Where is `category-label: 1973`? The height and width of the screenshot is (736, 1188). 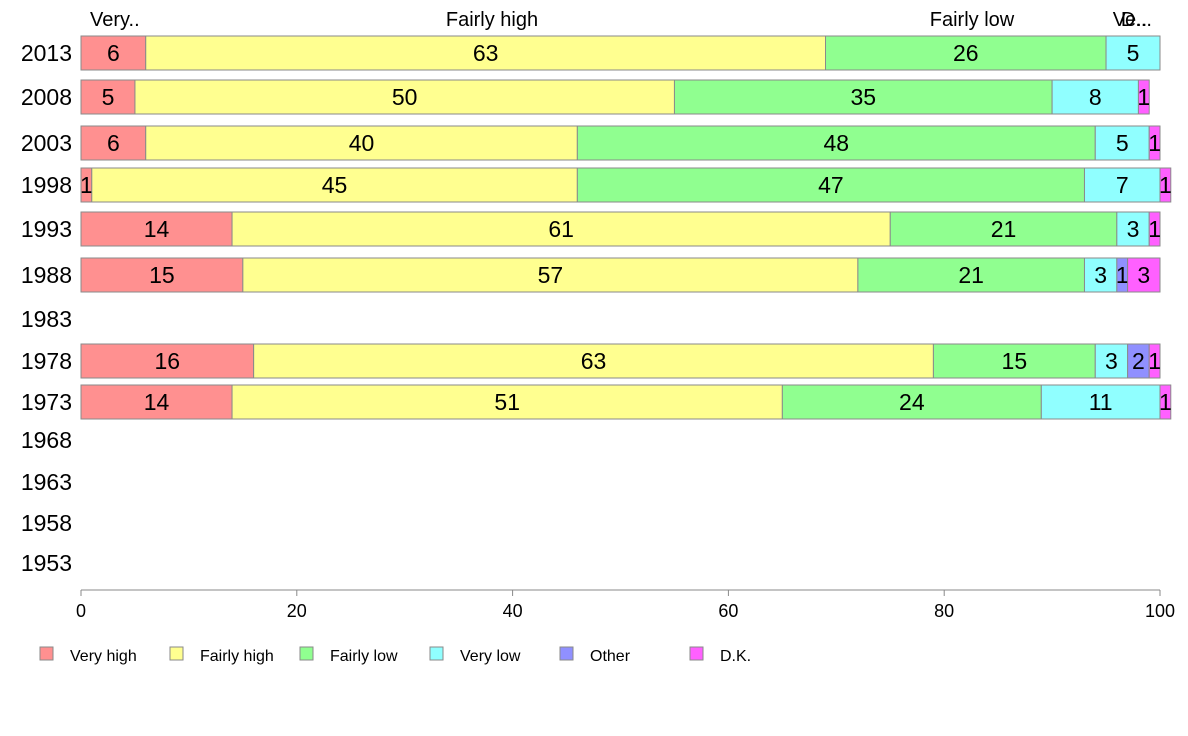 category-label: 1973 is located at coordinates (46, 402).